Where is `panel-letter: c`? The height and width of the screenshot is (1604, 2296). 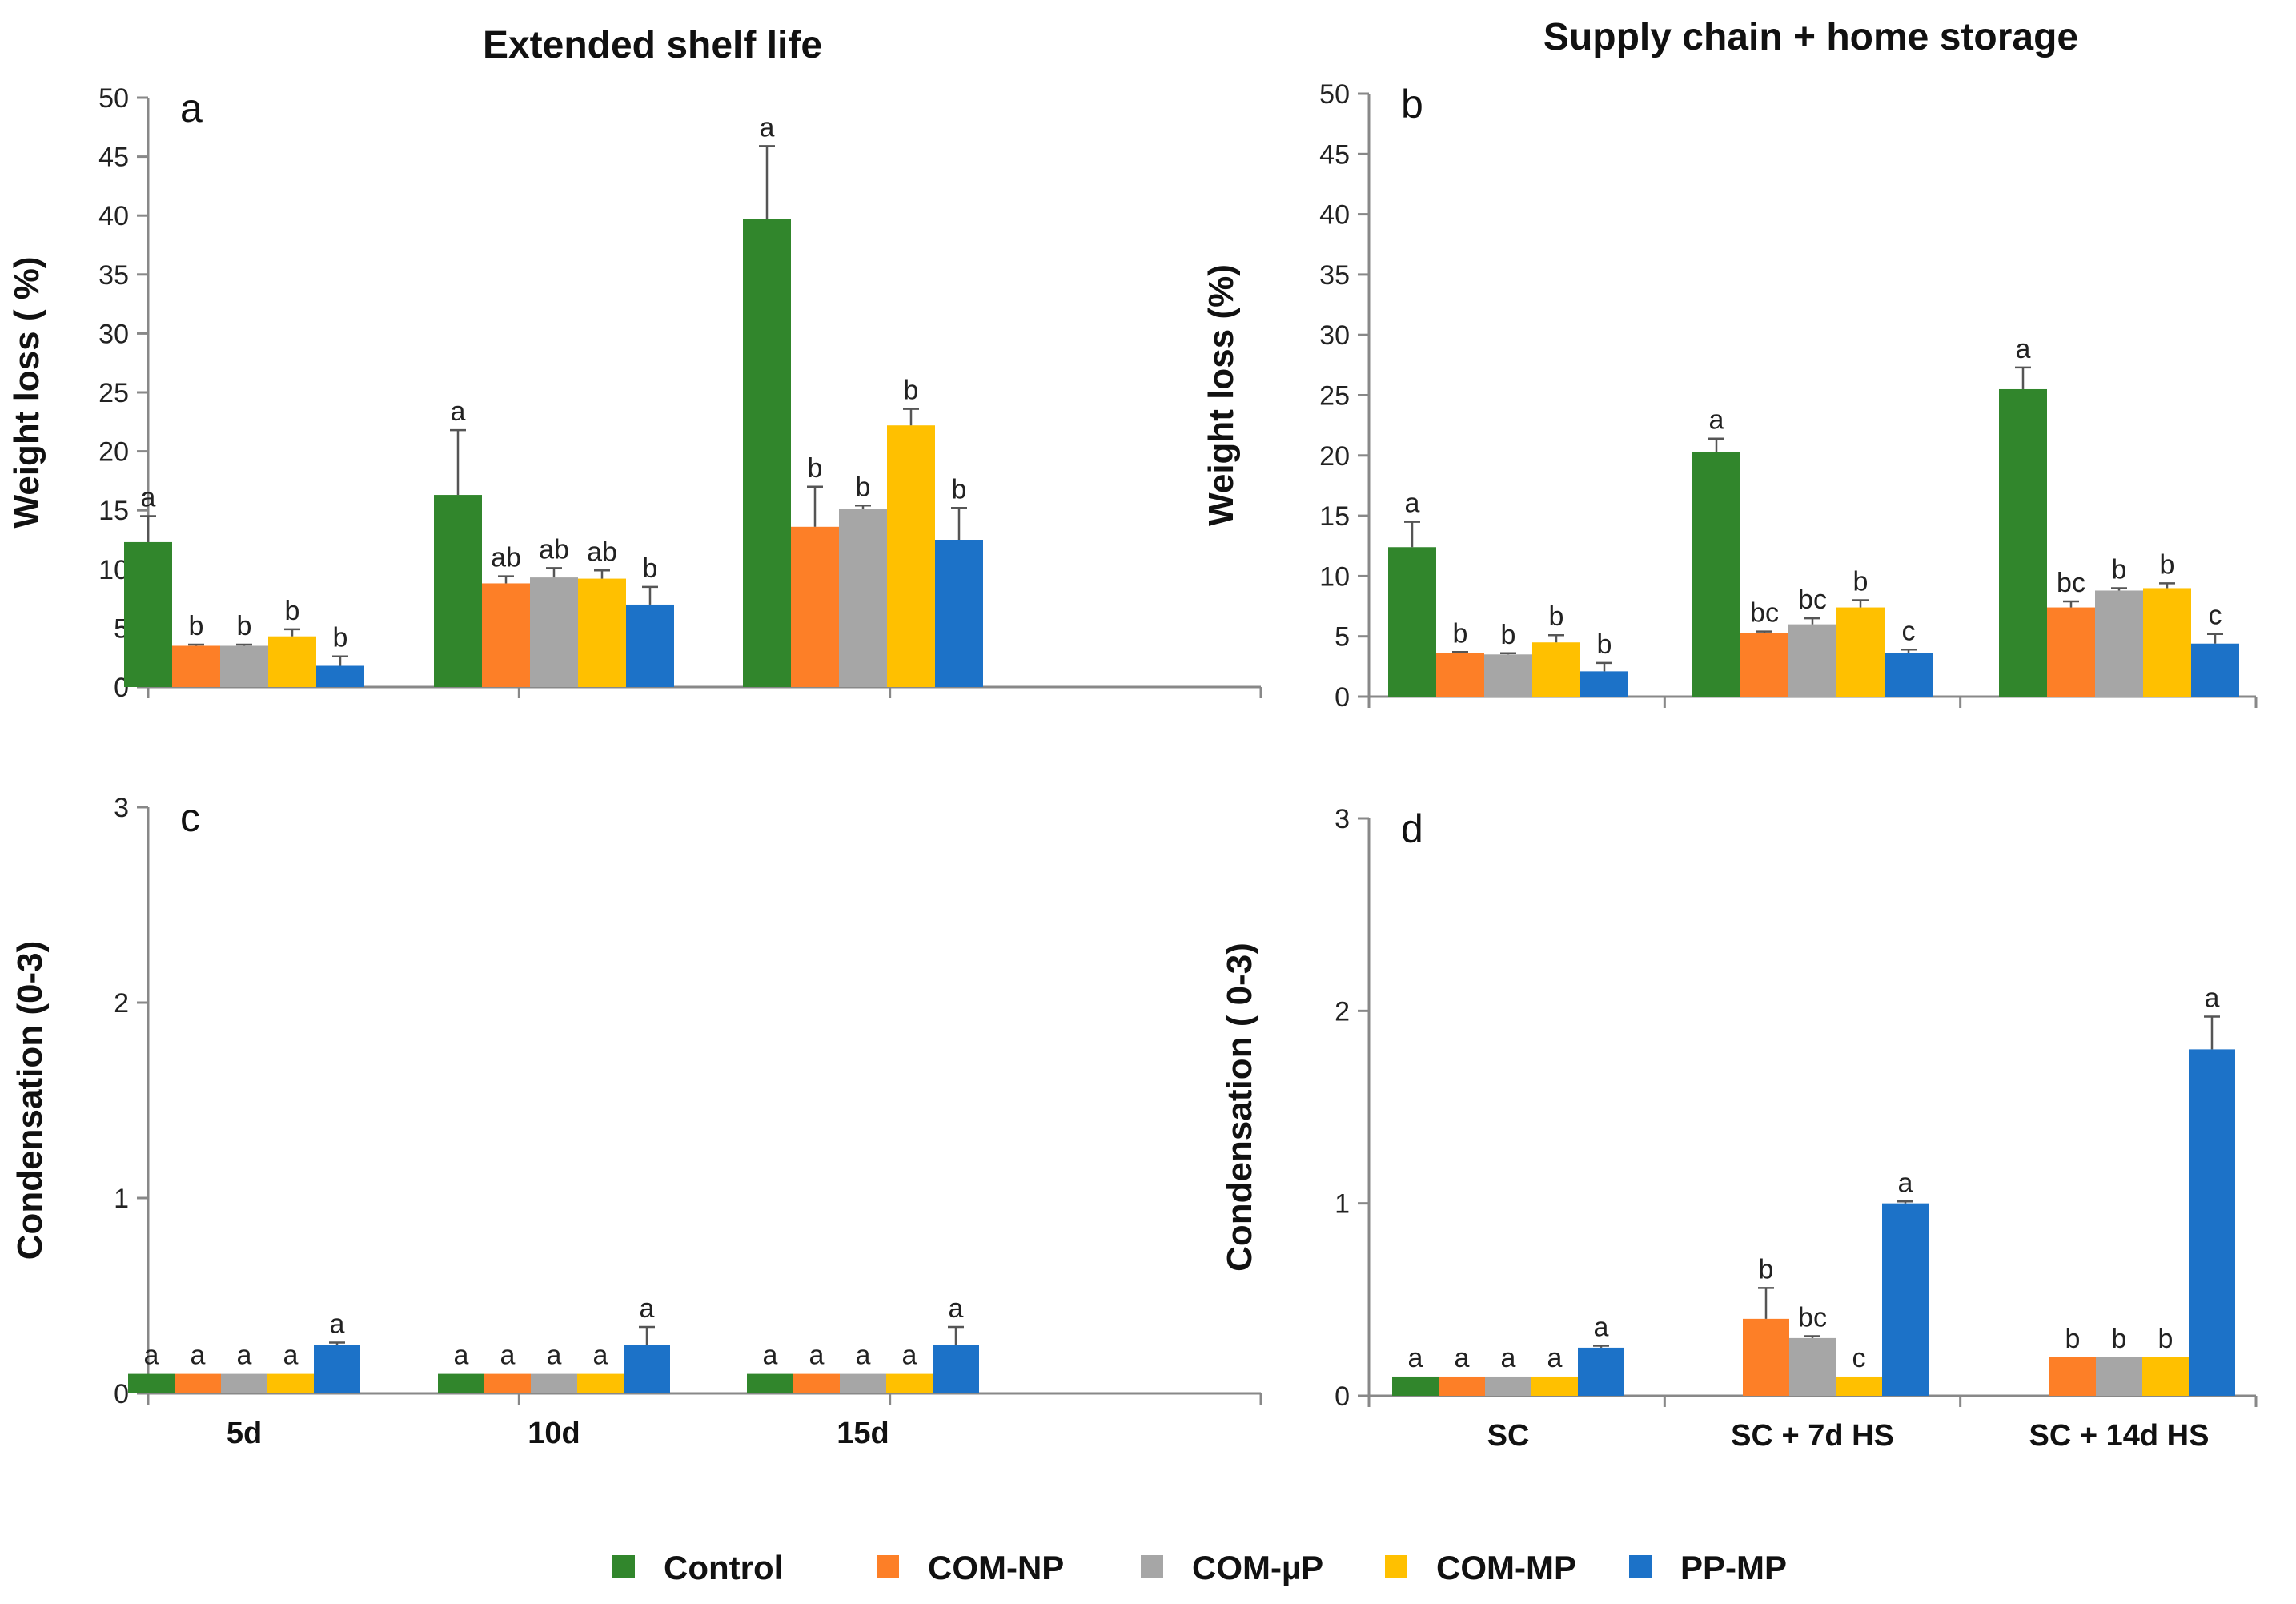 panel-letter: c is located at coordinates (190, 817).